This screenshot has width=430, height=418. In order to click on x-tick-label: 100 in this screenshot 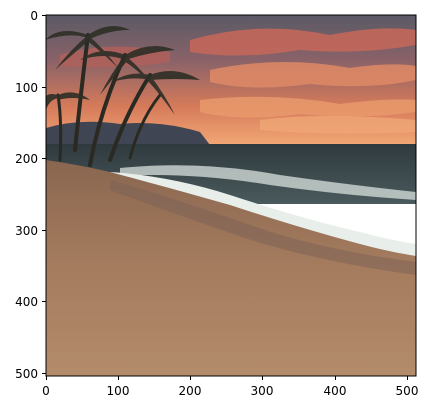, I will do `click(118, 391)`.